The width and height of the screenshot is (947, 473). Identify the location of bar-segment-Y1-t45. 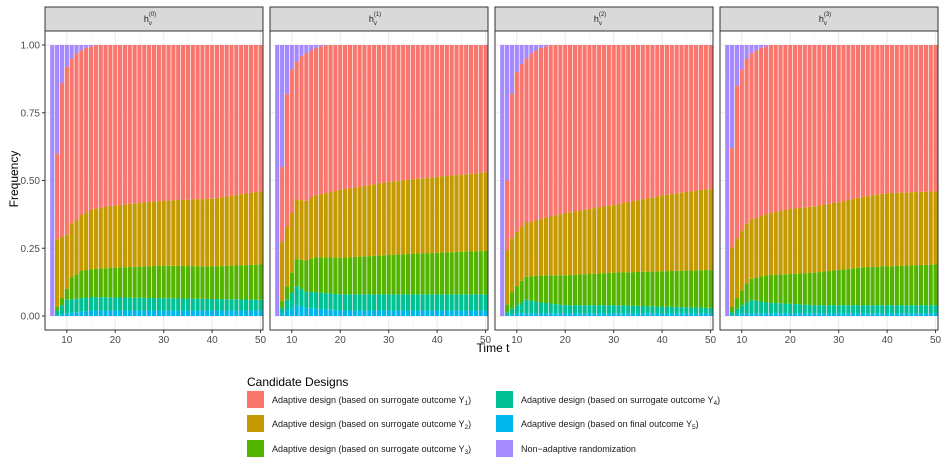
(686, 119).